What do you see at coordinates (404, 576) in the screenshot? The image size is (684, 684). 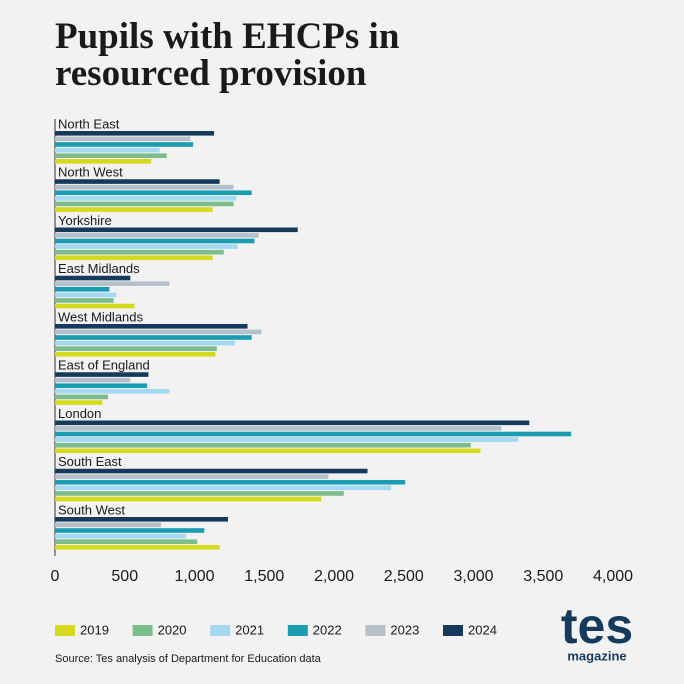 I see `x-tick-label: 2,500` at bounding box center [404, 576].